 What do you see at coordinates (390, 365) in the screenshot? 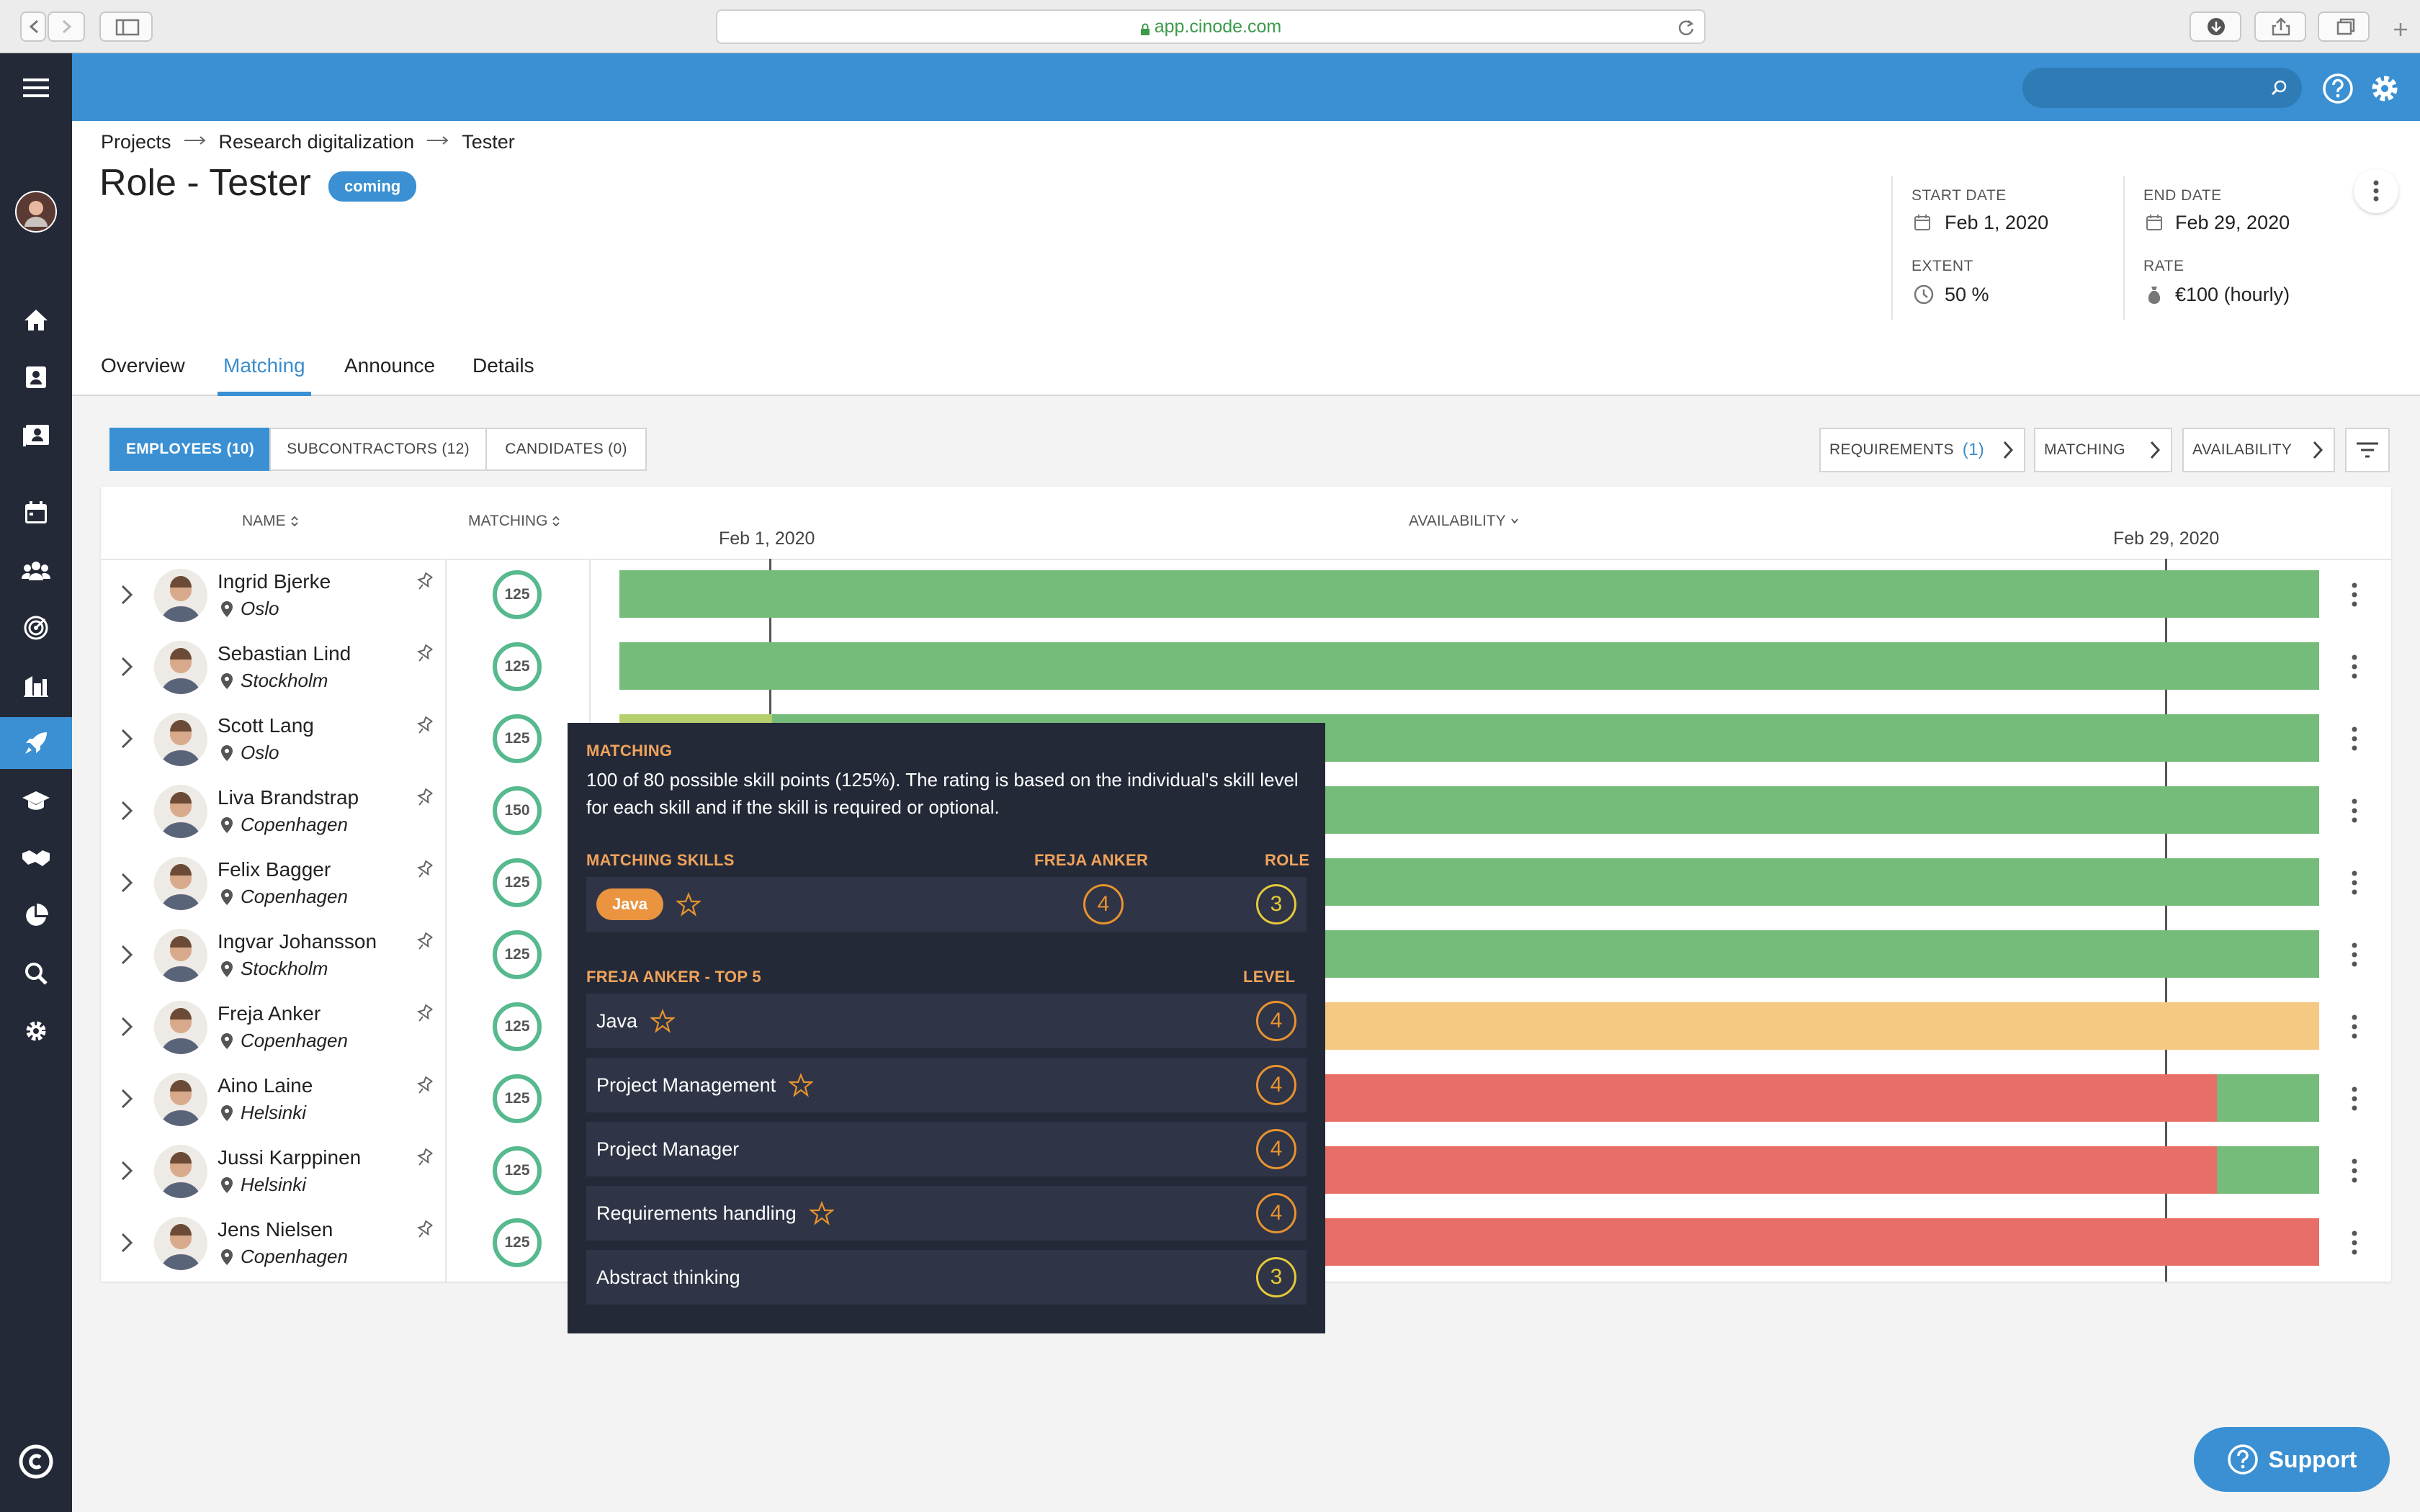
I see `tab-announce: Announce` at bounding box center [390, 365].